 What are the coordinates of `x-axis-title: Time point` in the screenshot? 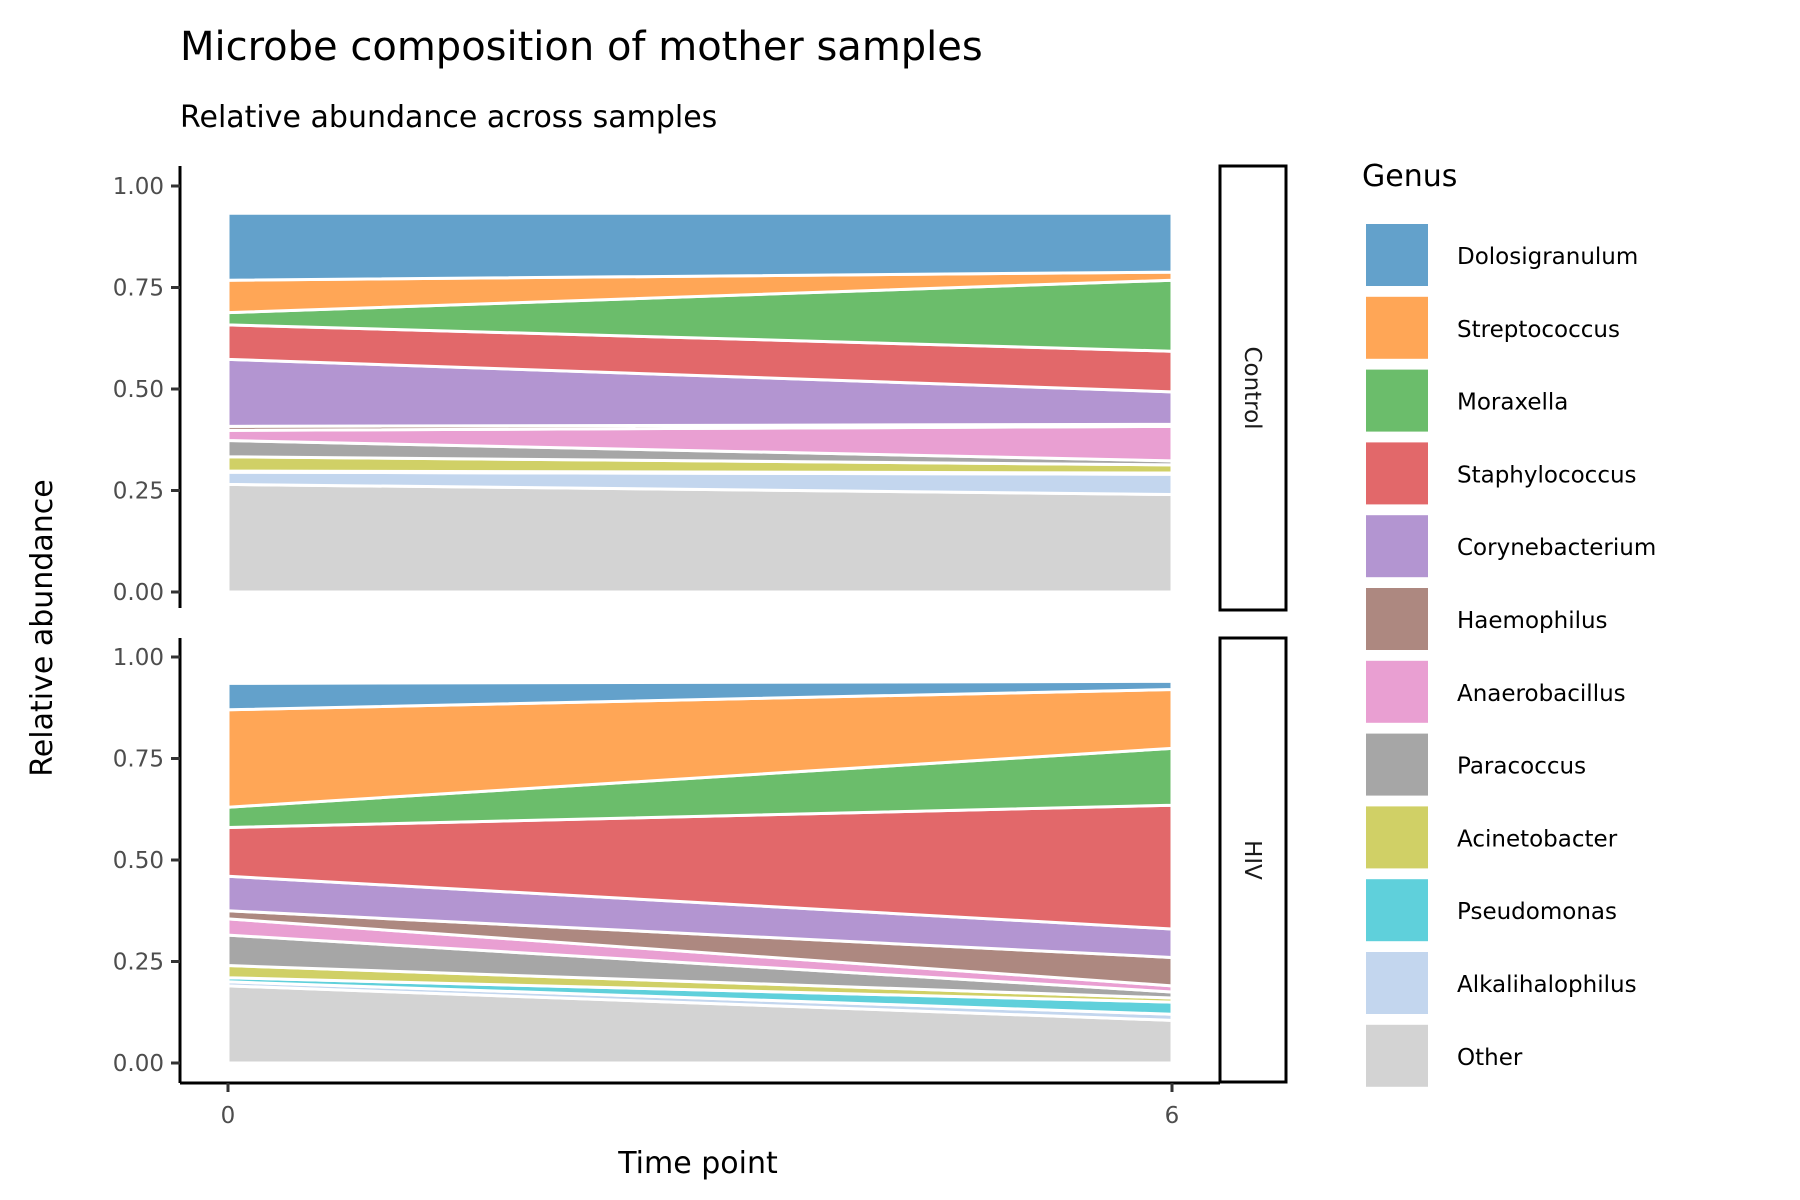 It's located at (697, 1163).